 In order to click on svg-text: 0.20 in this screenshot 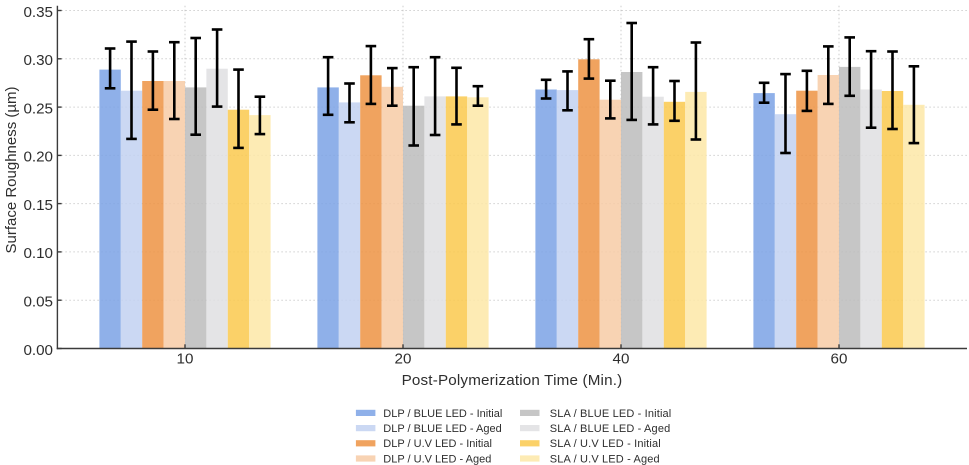, I will do `click(38, 157)`.